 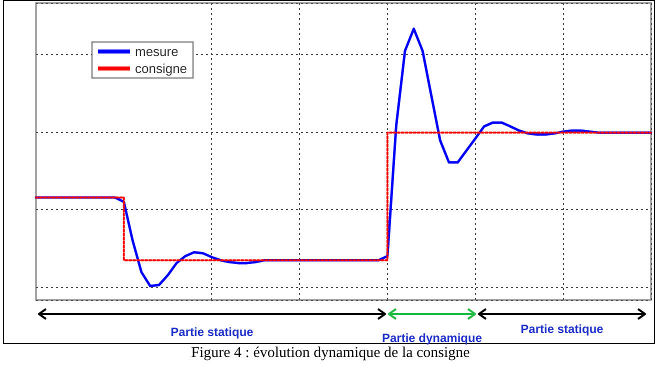 What do you see at coordinates (432, 338) in the screenshot?
I see `text: Partie dynamique` at bounding box center [432, 338].